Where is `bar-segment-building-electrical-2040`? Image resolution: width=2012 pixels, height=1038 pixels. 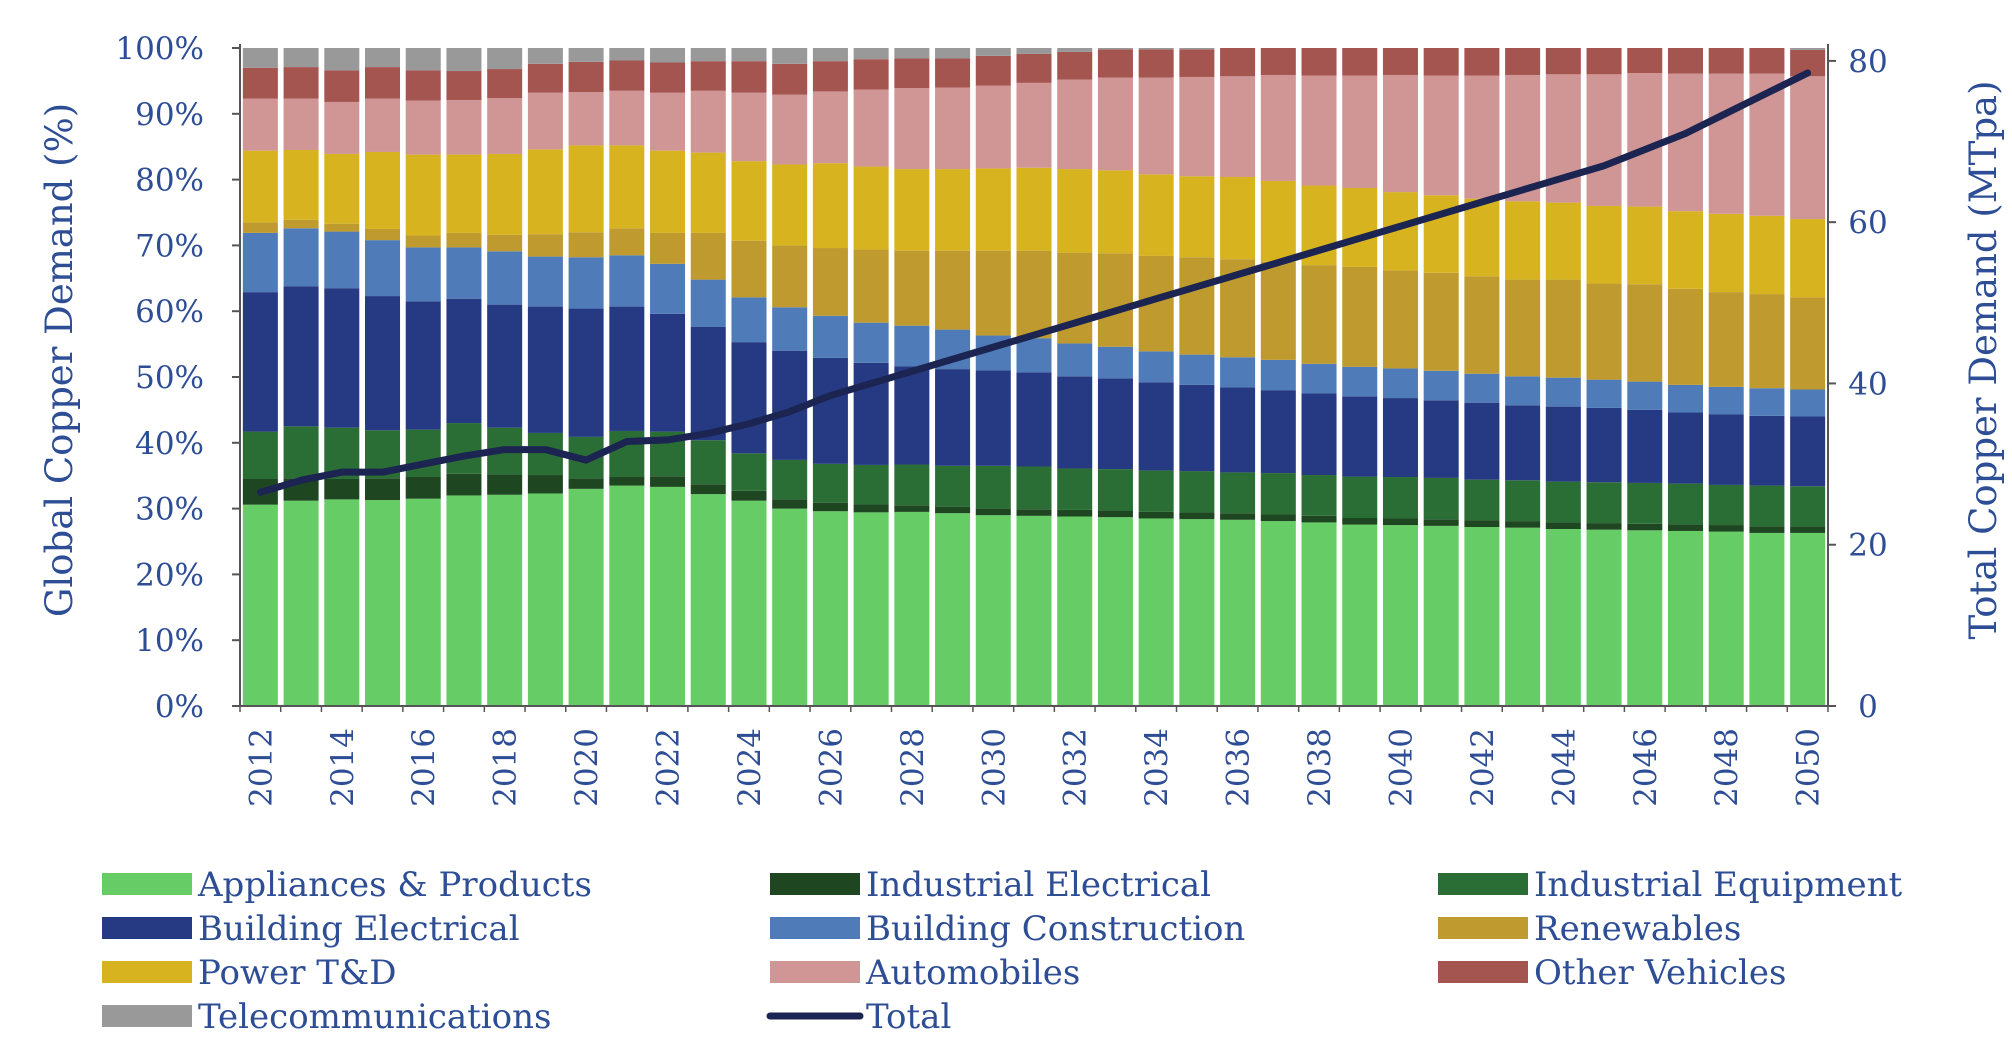
bar-segment-building-electrical-2040 is located at coordinates (1400, 438).